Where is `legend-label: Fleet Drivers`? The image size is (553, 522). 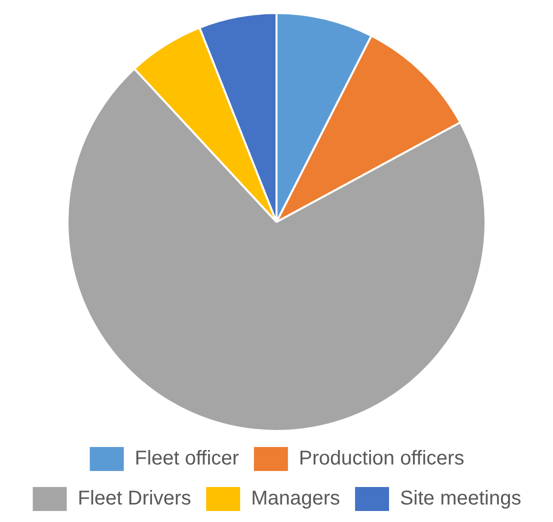
legend-label: Fleet Drivers is located at coordinates (135, 499).